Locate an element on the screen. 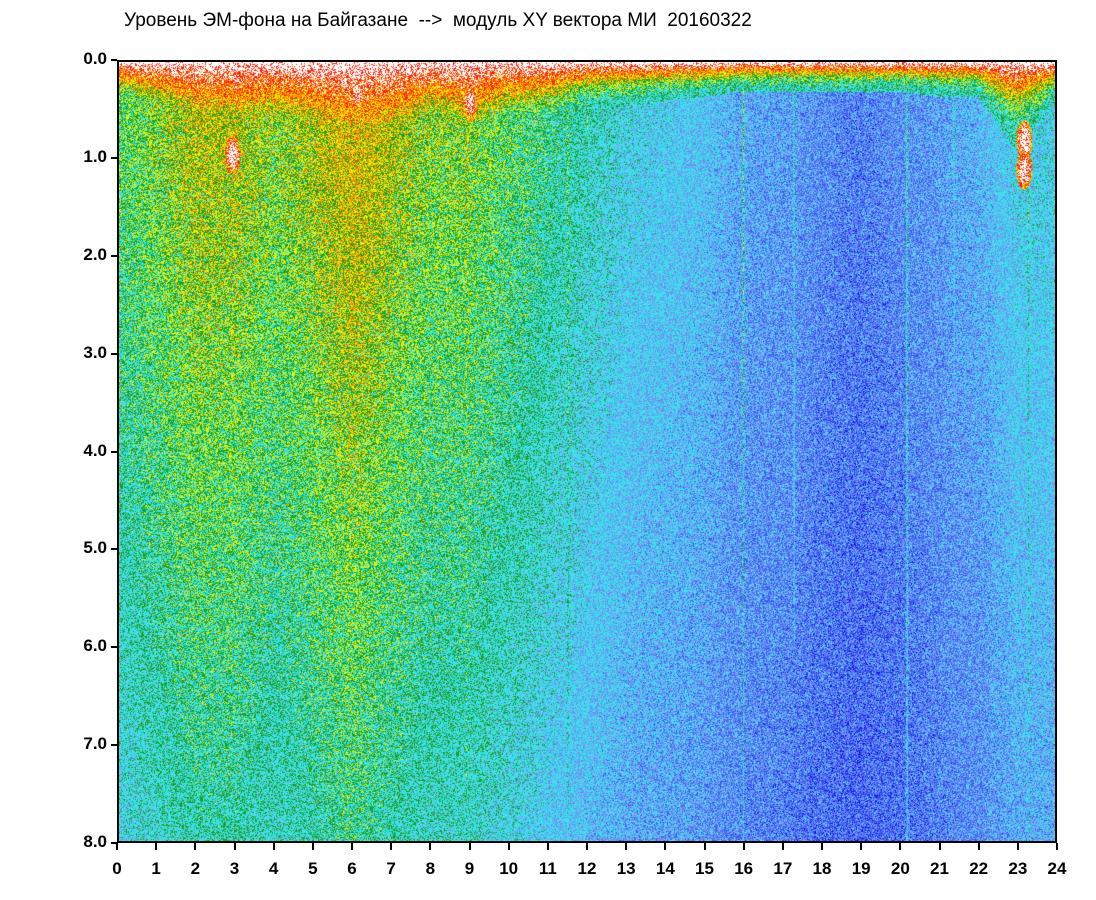  y-tick-label: 5.0 is located at coordinates (95, 548).